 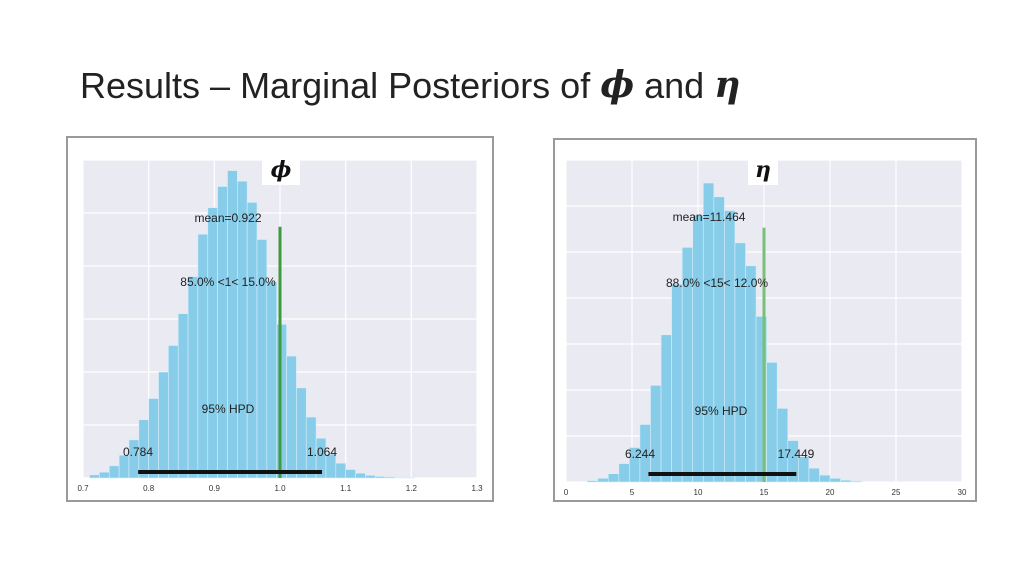 What do you see at coordinates (412, 488) in the screenshot?
I see `x-tick-label: 1.2` at bounding box center [412, 488].